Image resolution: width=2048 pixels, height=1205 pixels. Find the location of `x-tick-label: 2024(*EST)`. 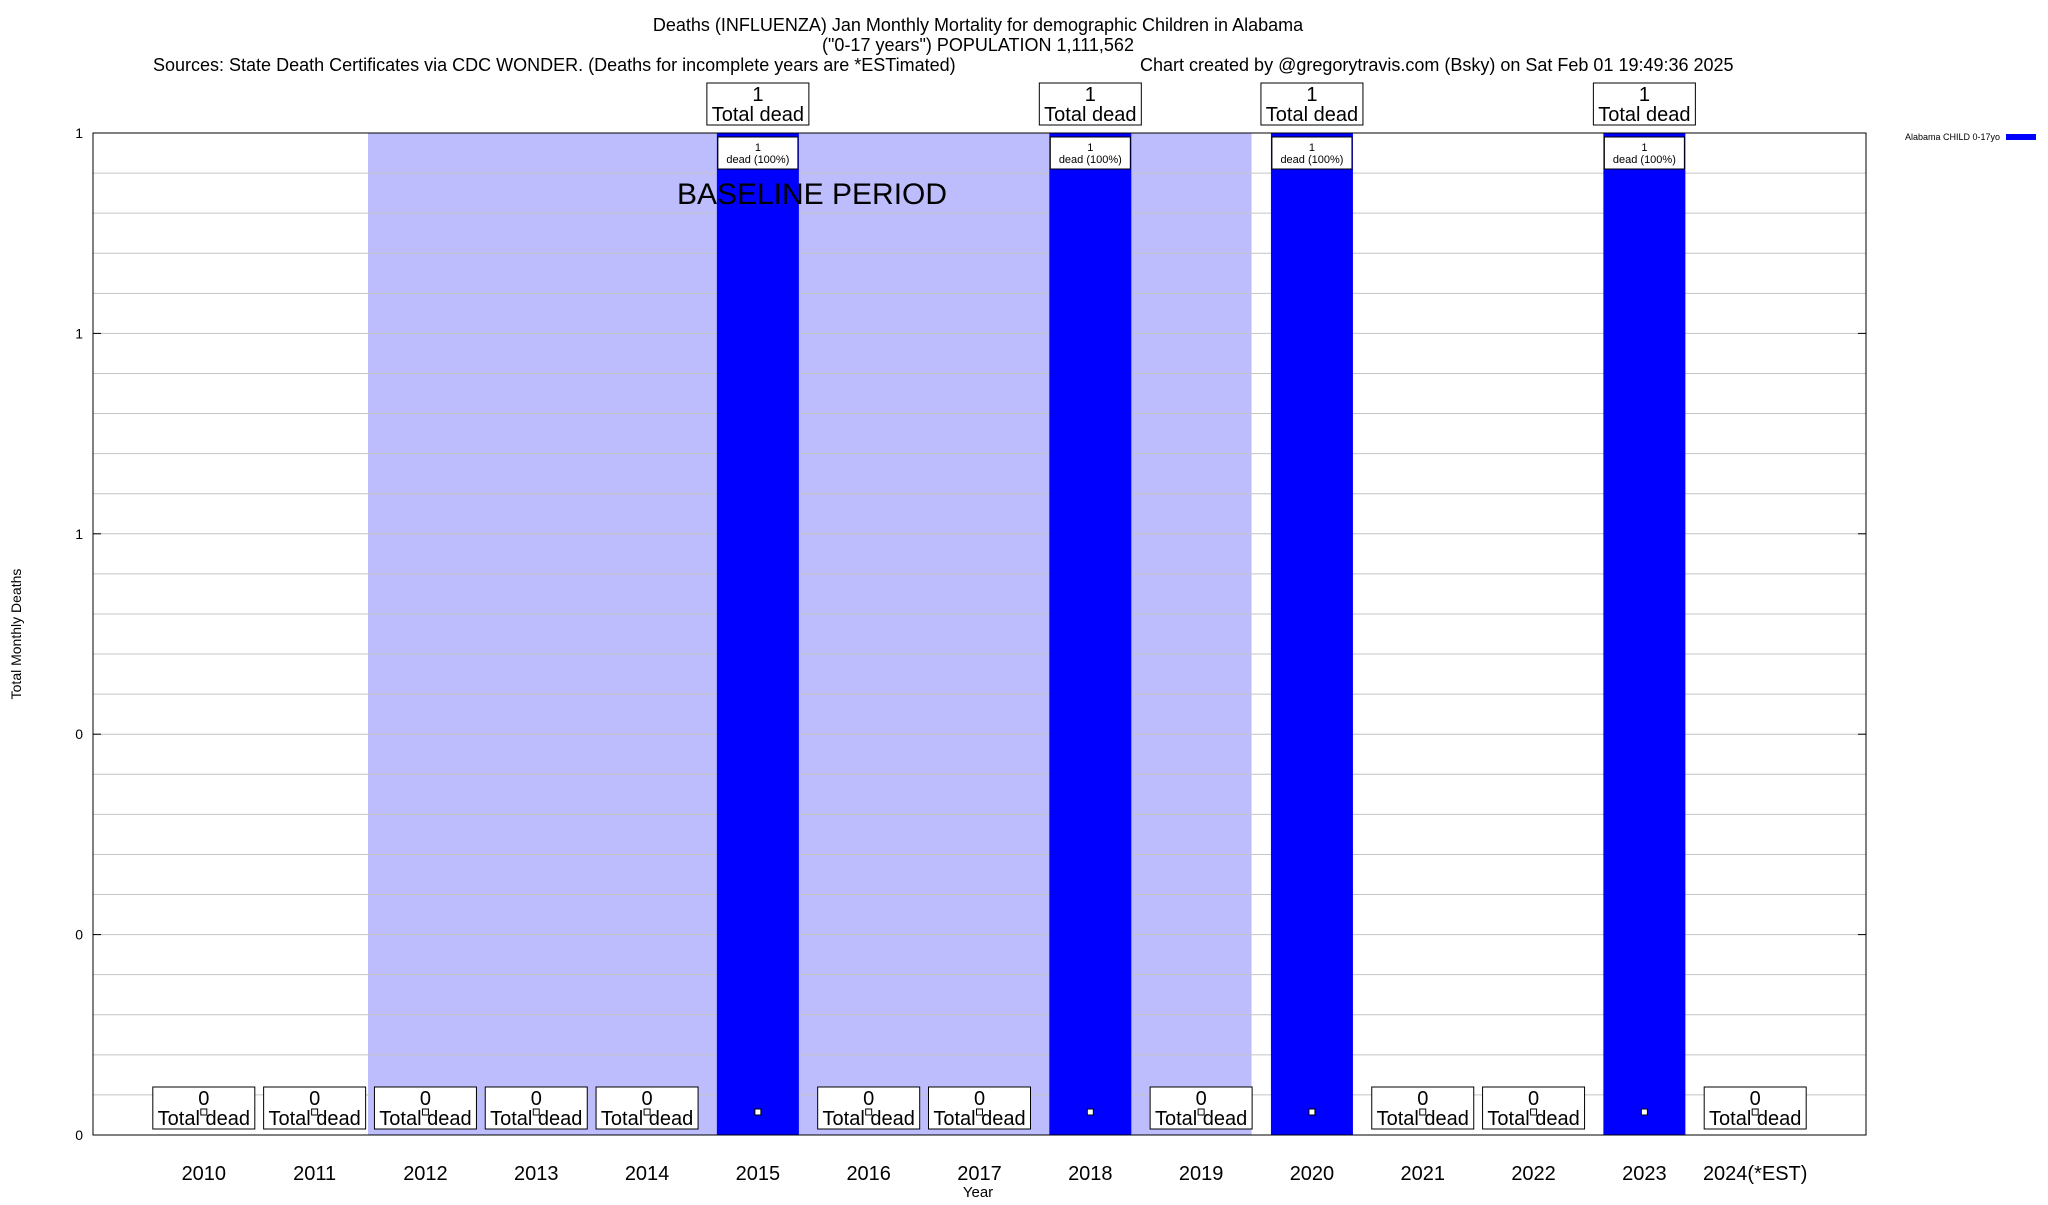

x-tick-label: 2024(*EST) is located at coordinates (1755, 1174).